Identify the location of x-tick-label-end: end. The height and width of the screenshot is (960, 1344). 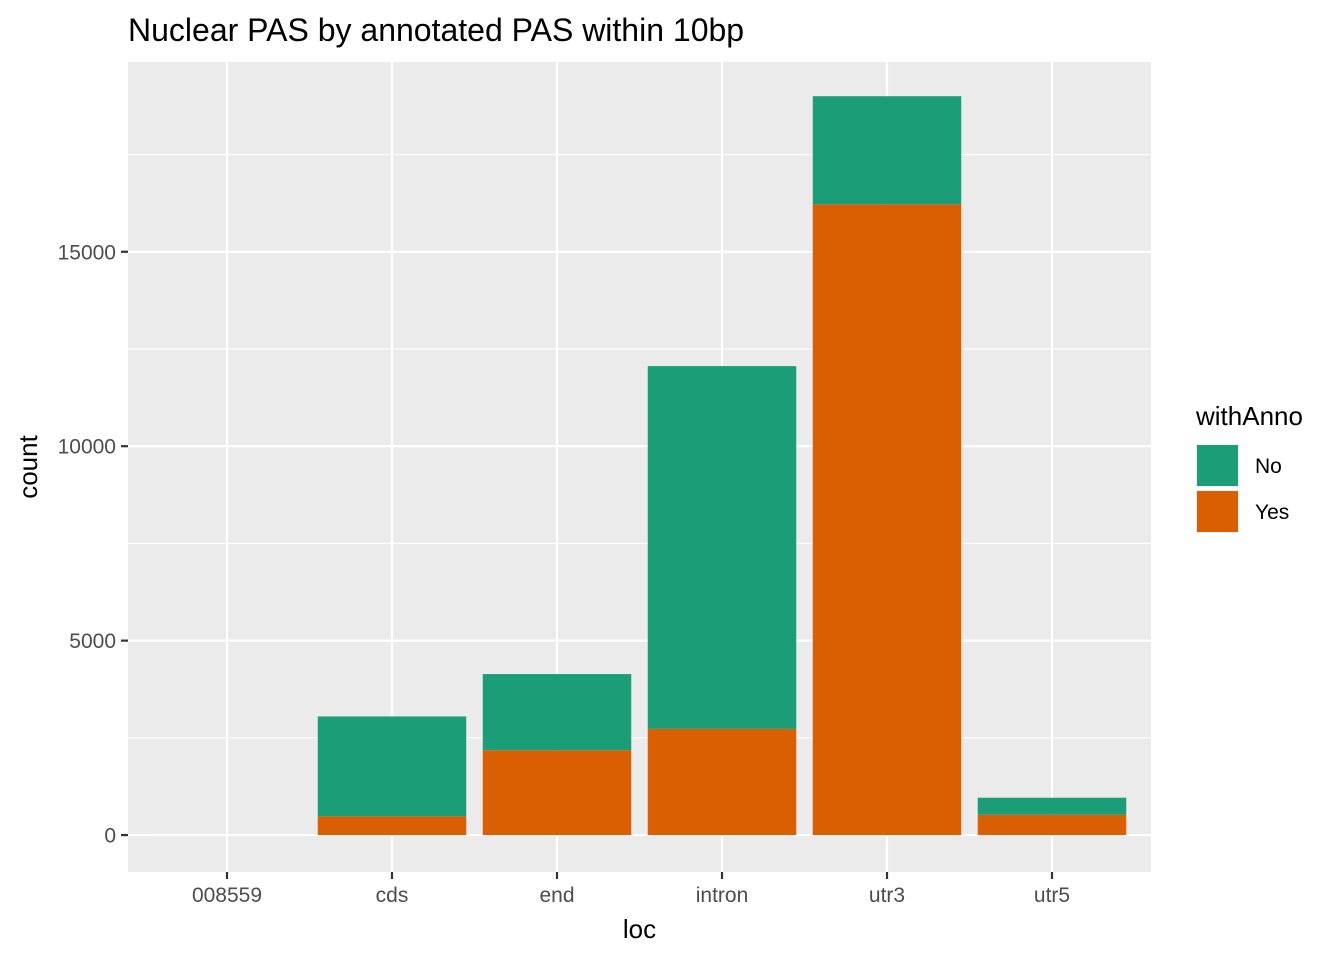
(556, 895).